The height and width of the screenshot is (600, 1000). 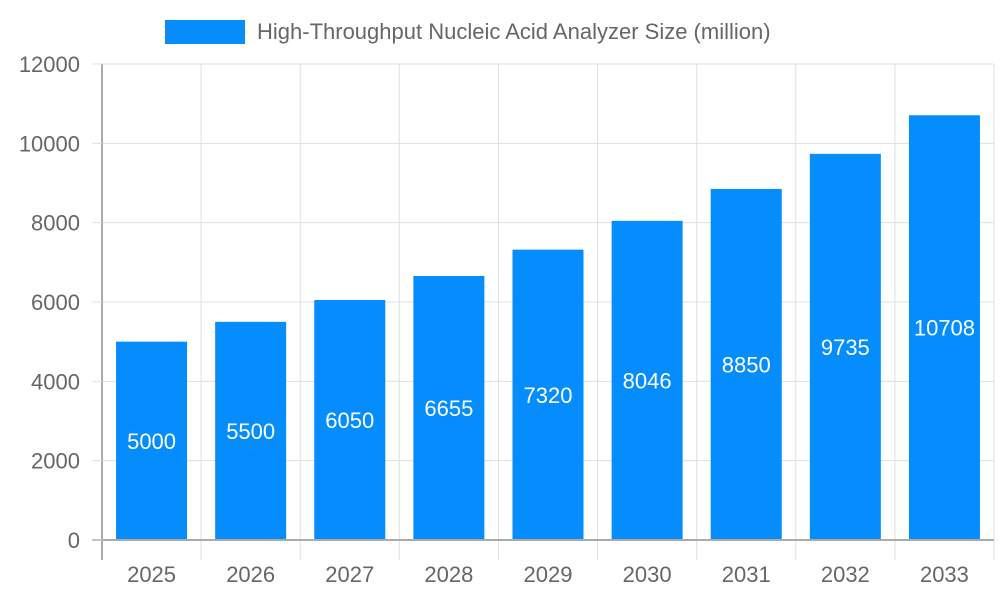 I want to click on bar-2033: 10708, so click(x=944, y=328).